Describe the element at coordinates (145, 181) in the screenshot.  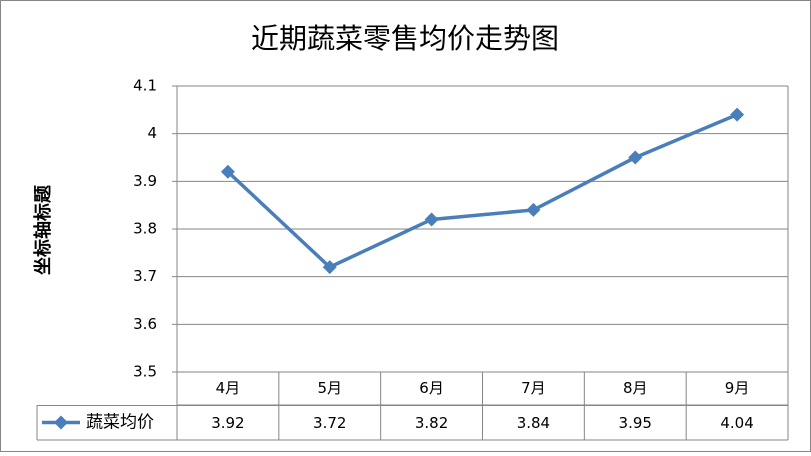
I see `y-tick-label: 3.9` at that location.